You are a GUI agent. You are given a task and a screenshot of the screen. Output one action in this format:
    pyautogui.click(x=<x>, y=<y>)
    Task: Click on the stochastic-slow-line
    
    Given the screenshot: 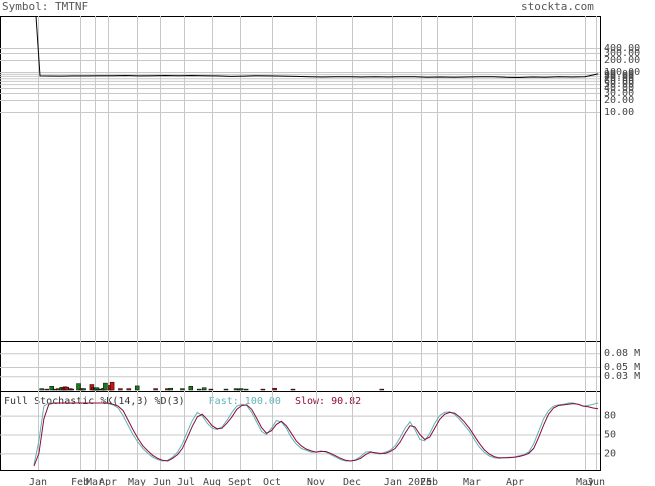 What is the action you would take?
    pyautogui.click(x=316, y=434)
    